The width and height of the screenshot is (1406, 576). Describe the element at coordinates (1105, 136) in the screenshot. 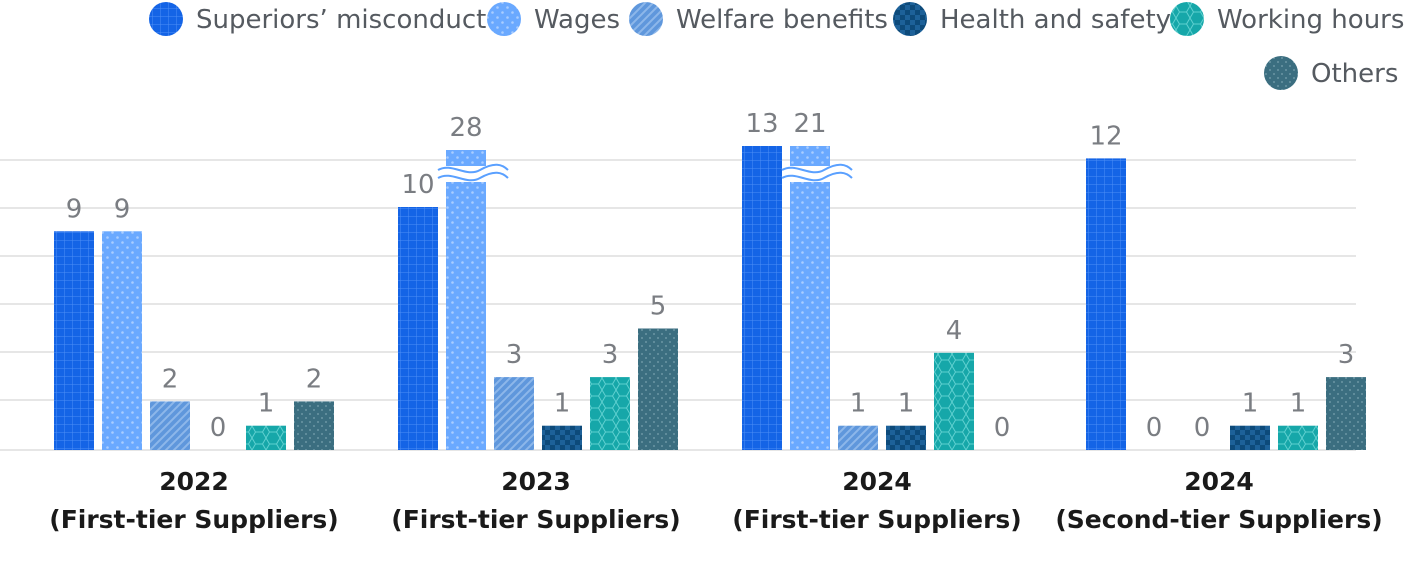

I see `data-label: 12` at that location.